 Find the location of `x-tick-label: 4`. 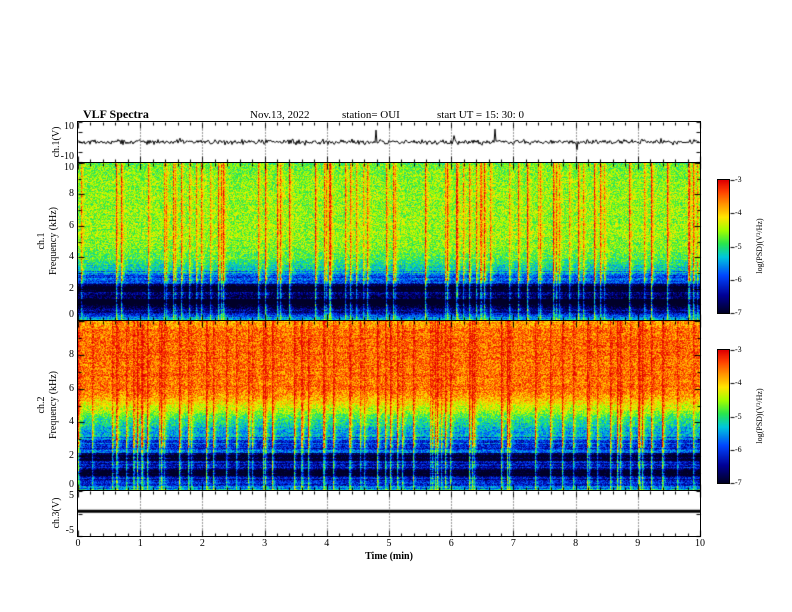

x-tick-label: 4 is located at coordinates (327, 543).